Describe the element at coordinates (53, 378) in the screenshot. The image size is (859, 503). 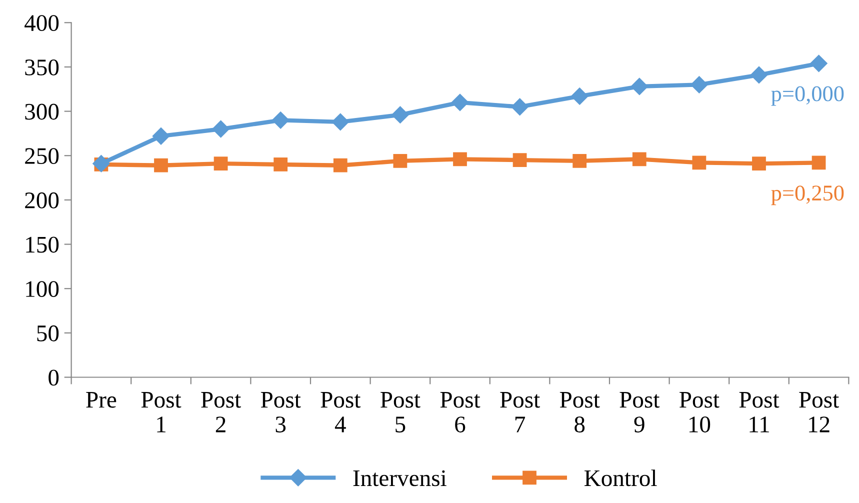
I see `y-tick-label: 0` at that location.